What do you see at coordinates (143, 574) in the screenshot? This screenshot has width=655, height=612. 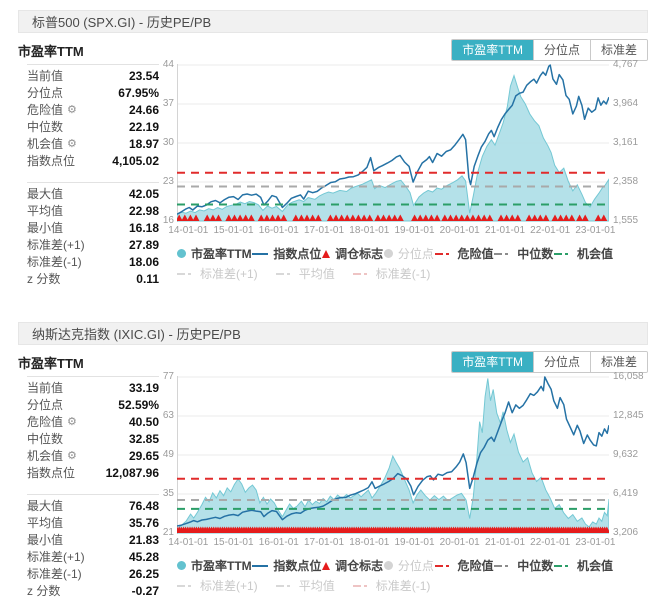 I see `stat-value: 26.25` at bounding box center [143, 574].